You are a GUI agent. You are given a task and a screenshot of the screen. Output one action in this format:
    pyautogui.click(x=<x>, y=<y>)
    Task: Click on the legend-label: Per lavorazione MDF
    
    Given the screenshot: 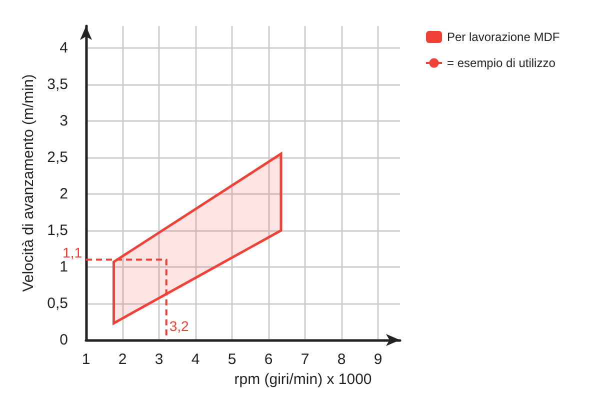 What is the action you would take?
    pyautogui.click(x=503, y=37)
    